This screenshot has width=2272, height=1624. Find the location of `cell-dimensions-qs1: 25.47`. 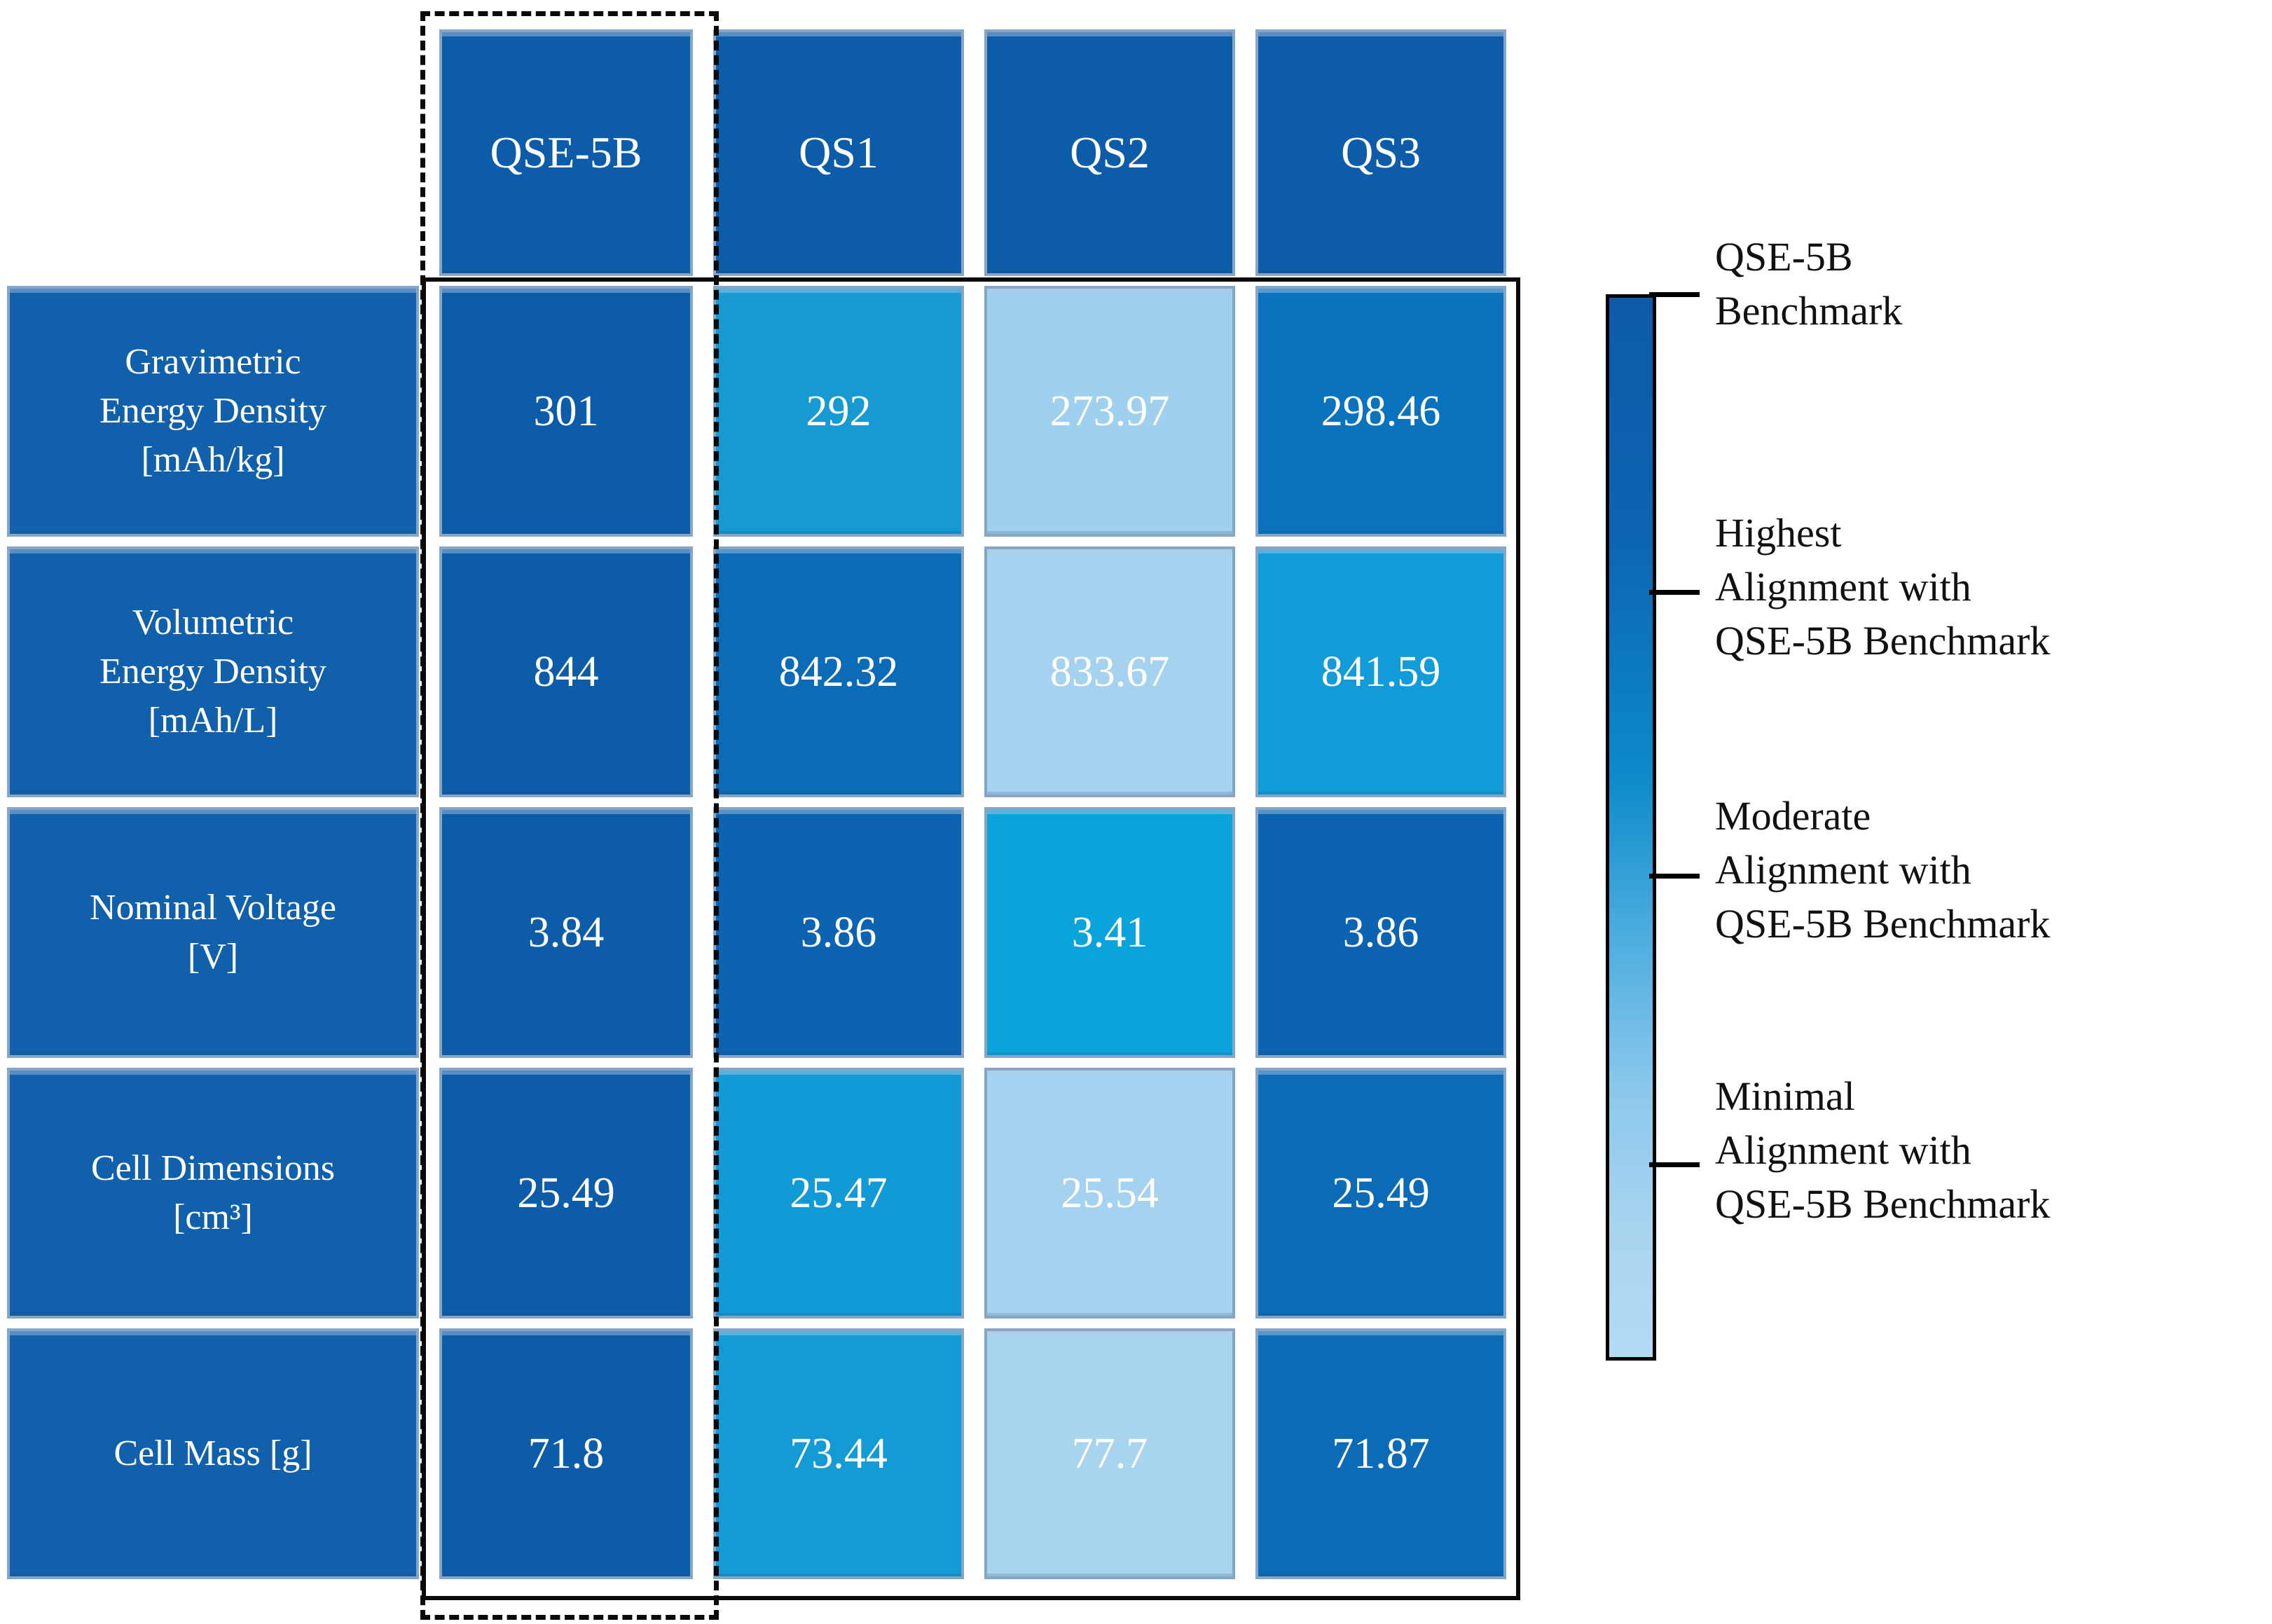

cell-dimensions-qs1: 25.47 is located at coordinates (838, 1193).